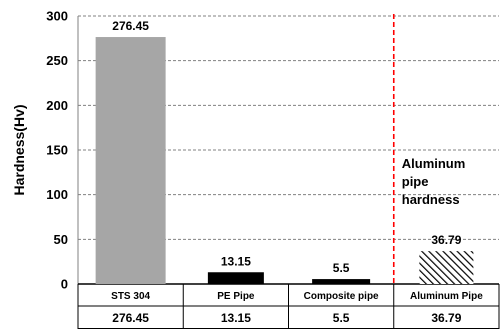 The image size is (501, 329). What do you see at coordinates (341, 296) in the screenshot?
I see `category-label: Composite pipe` at bounding box center [341, 296].